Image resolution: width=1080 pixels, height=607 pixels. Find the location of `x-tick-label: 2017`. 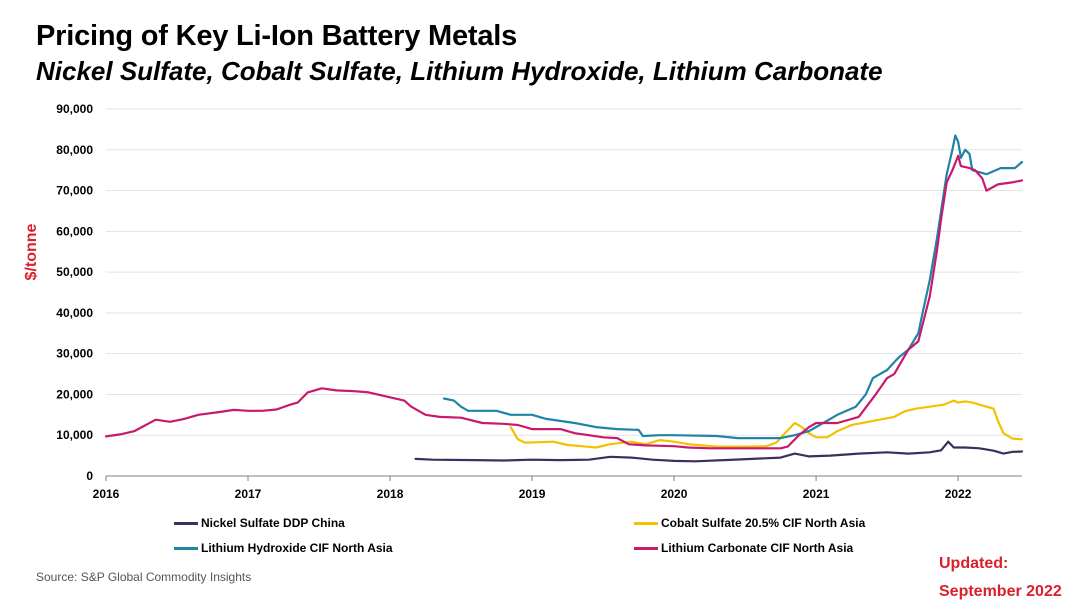

x-tick-label: 2017 is located at coordinates (248, 494).